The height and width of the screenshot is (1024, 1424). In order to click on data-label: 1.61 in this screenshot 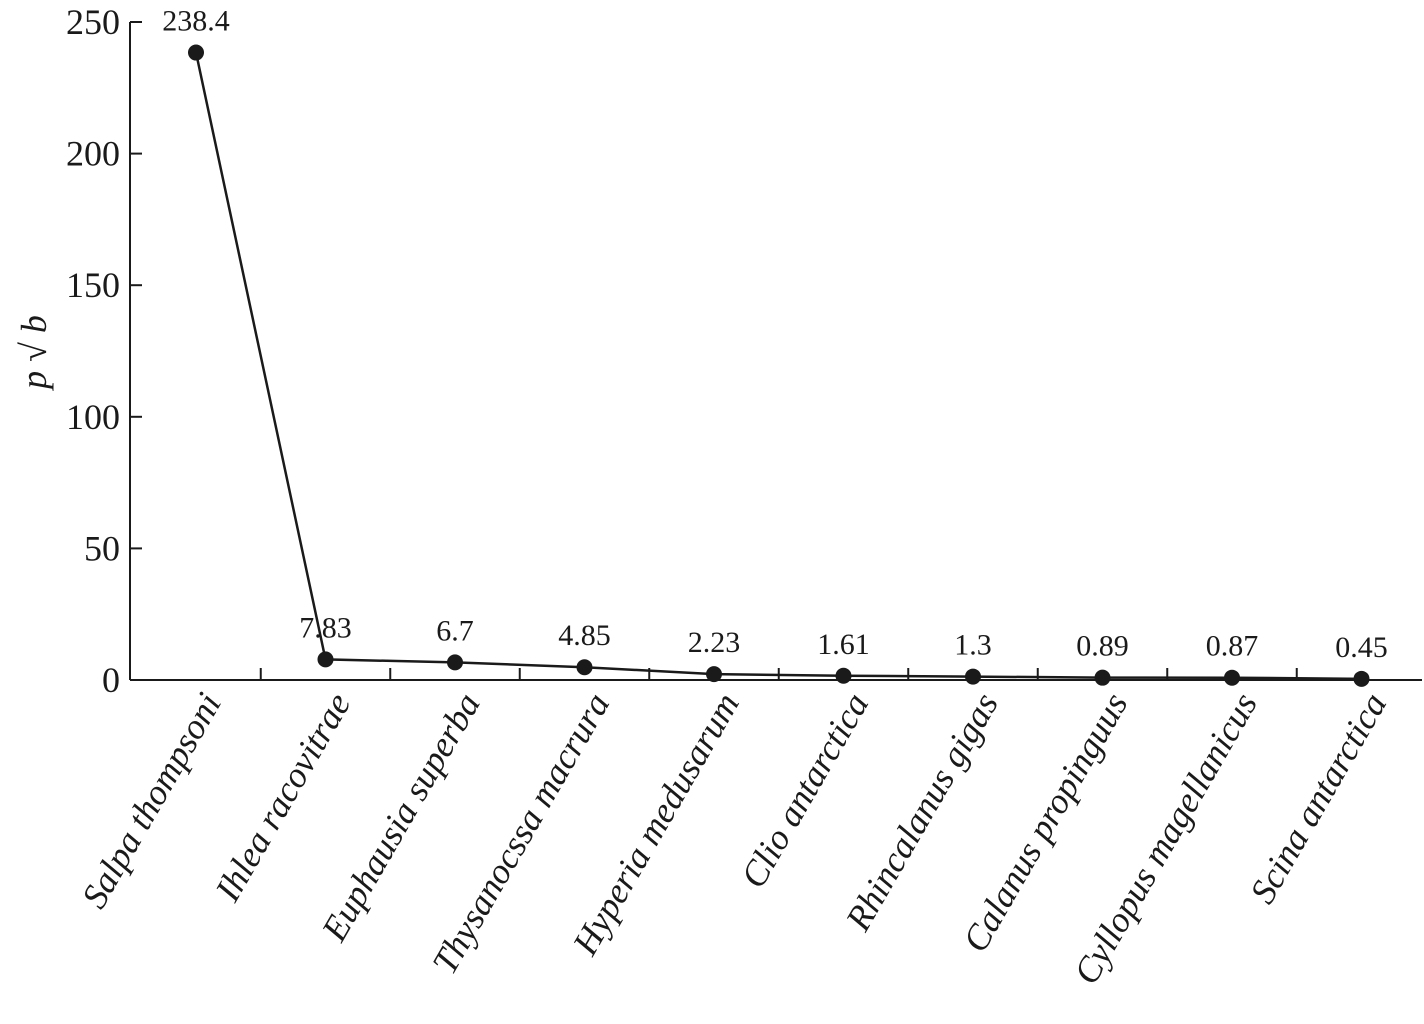, I will do `click(843, 644)`.